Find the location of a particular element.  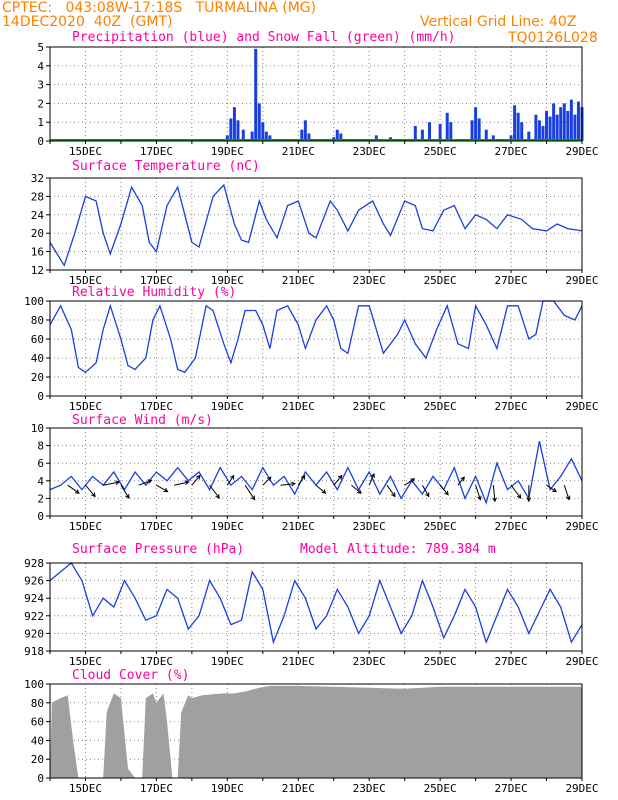

y-tick-label: 8 is located at coordinates (40, 446).